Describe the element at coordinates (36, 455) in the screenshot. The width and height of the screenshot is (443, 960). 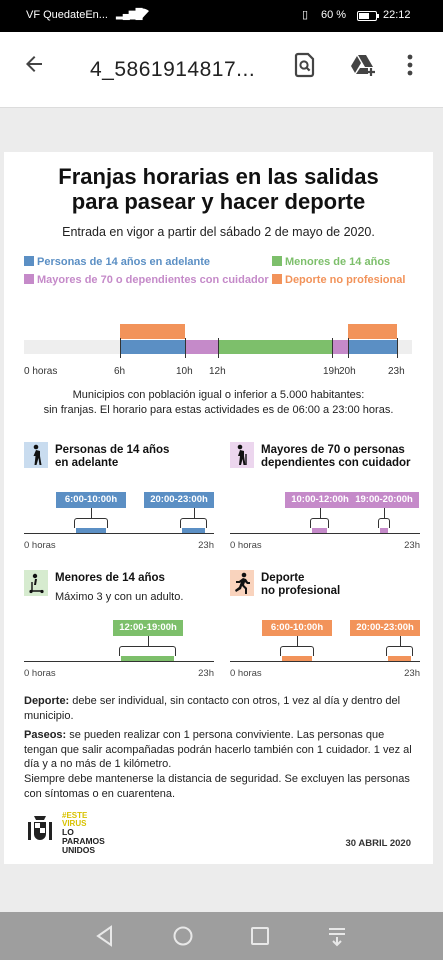
I see `walking-person-icon` at that location.